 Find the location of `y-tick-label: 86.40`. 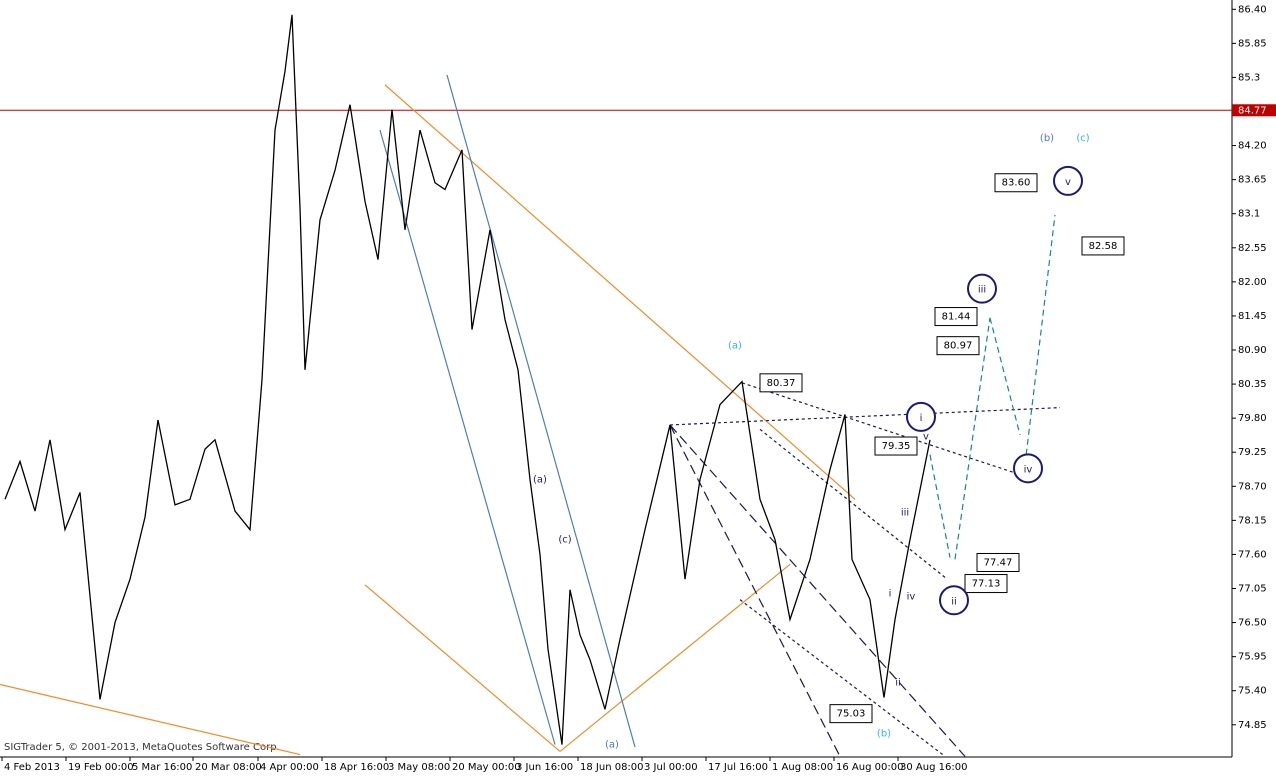

y-tick-label: 86.40 is located at coordinates (1252, 9).